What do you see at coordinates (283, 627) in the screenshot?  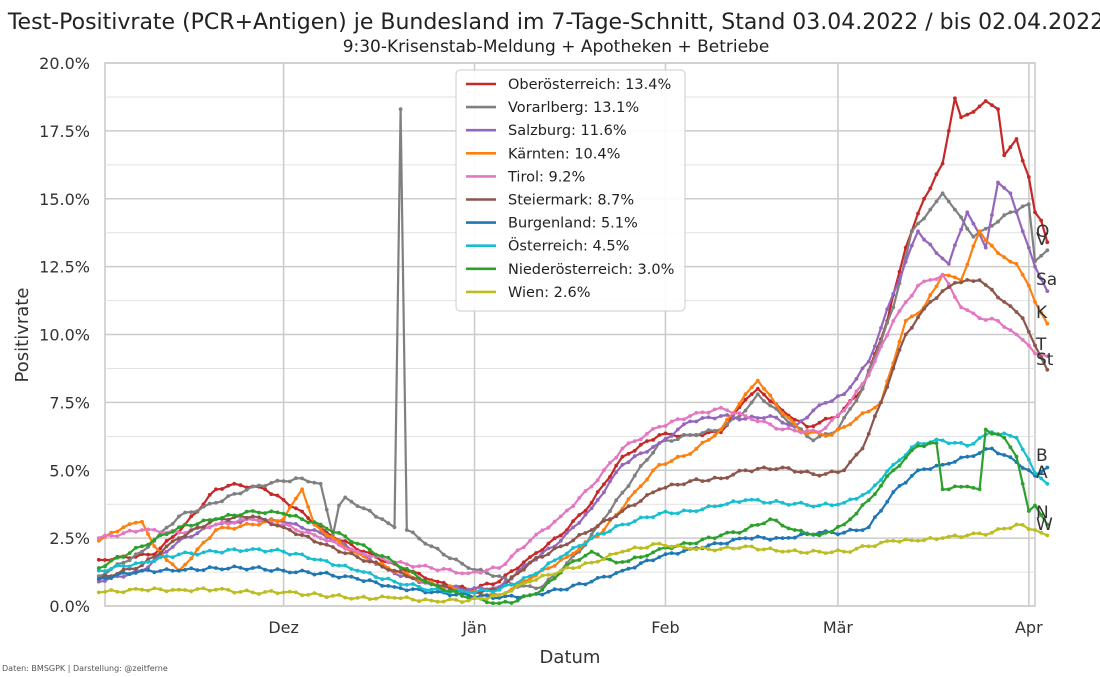 I see `x-tick-label: Dez` at bounding box center [283, 627].